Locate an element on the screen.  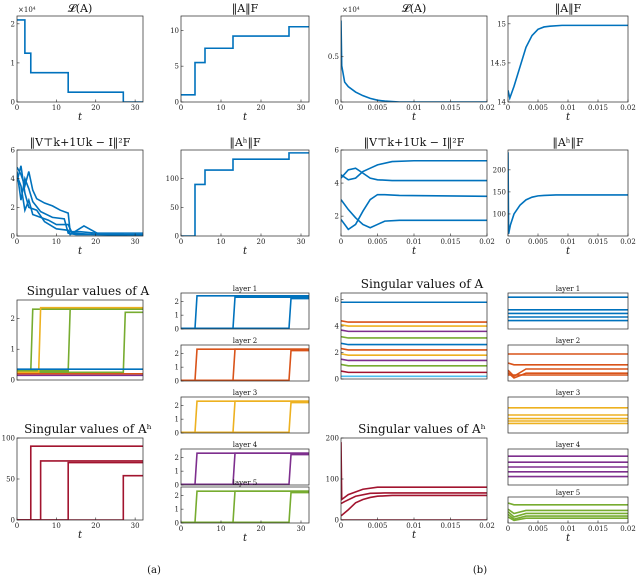
caption-b: (b) is located at coordinates (480, 570).